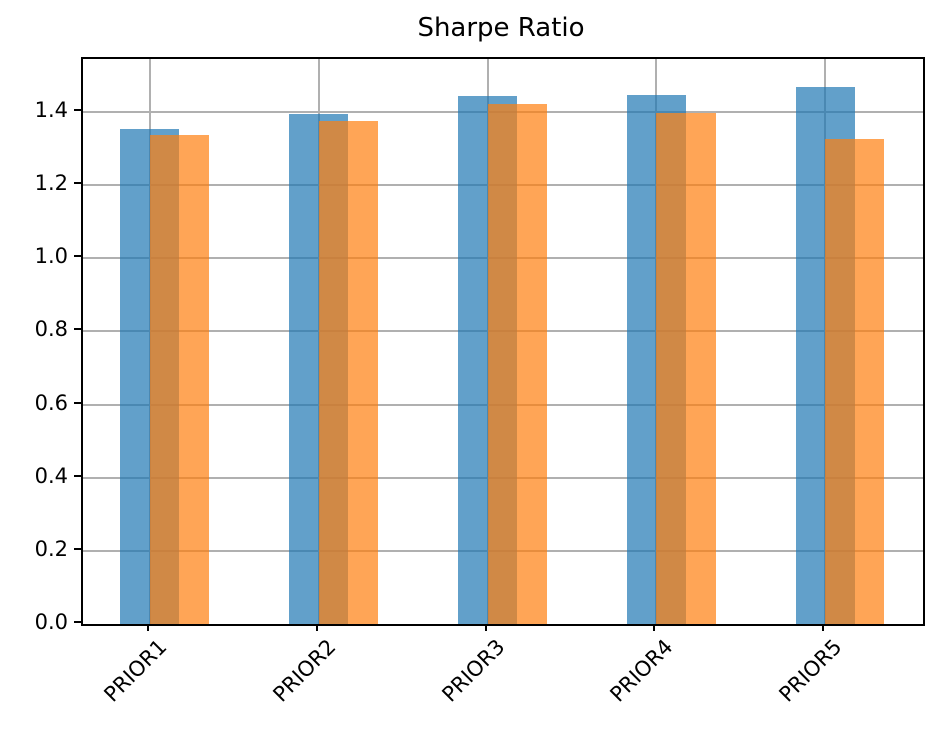  What do you see at coordinates (686, 368) in the screenshot?
I see `bar-prior4-series2` at bounding box center [686, 368].